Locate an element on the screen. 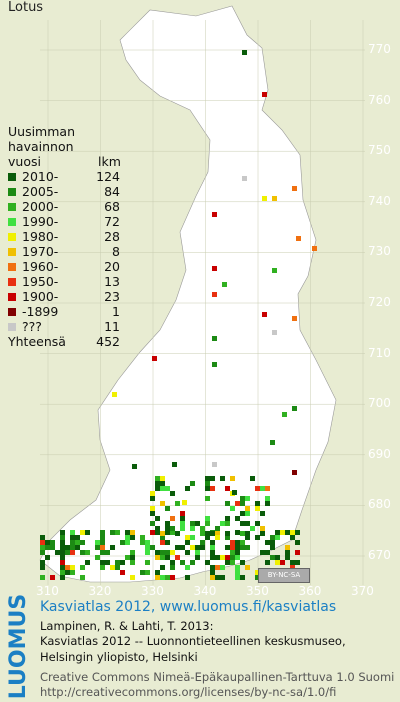 The height and width of the screenshot is (702, 400). cc-license-badge: BY-NC-SA is located at coordinates (284, 575).